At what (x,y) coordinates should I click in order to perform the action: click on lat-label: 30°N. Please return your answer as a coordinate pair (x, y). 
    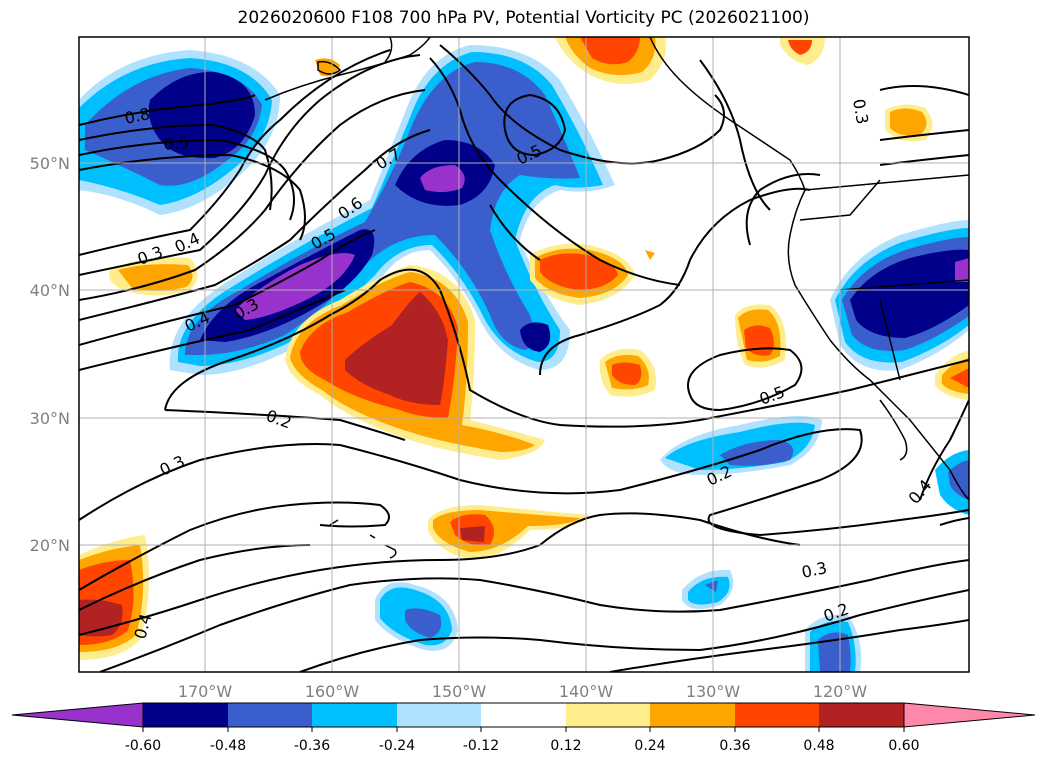
    Looking at the image, I should click on (50, 418).